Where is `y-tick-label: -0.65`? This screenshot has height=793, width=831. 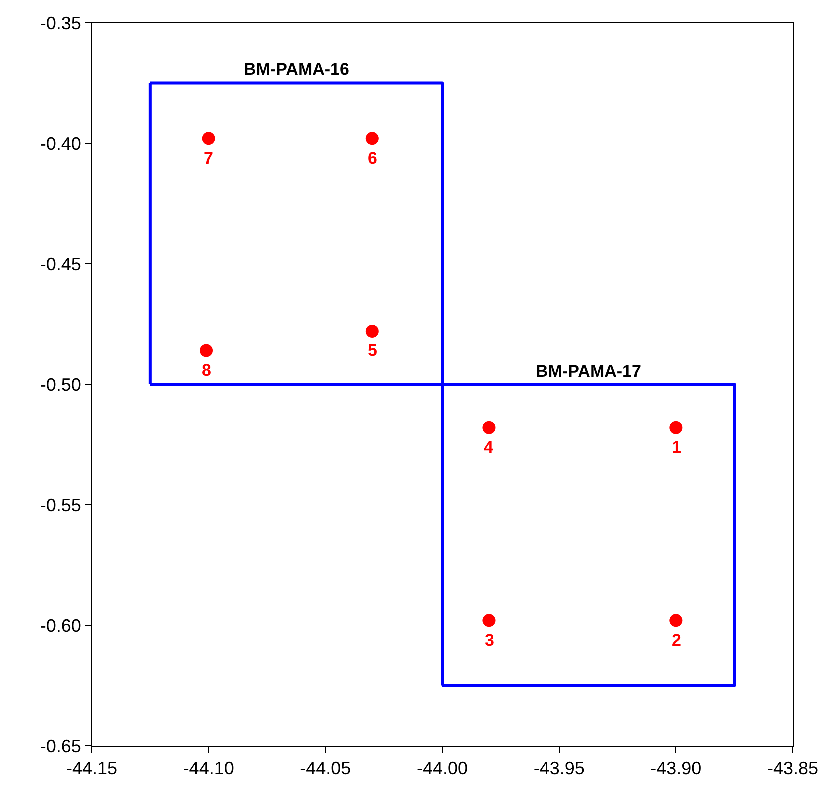
y-tick-label: -0.65 is located at coordinates (61, 746).